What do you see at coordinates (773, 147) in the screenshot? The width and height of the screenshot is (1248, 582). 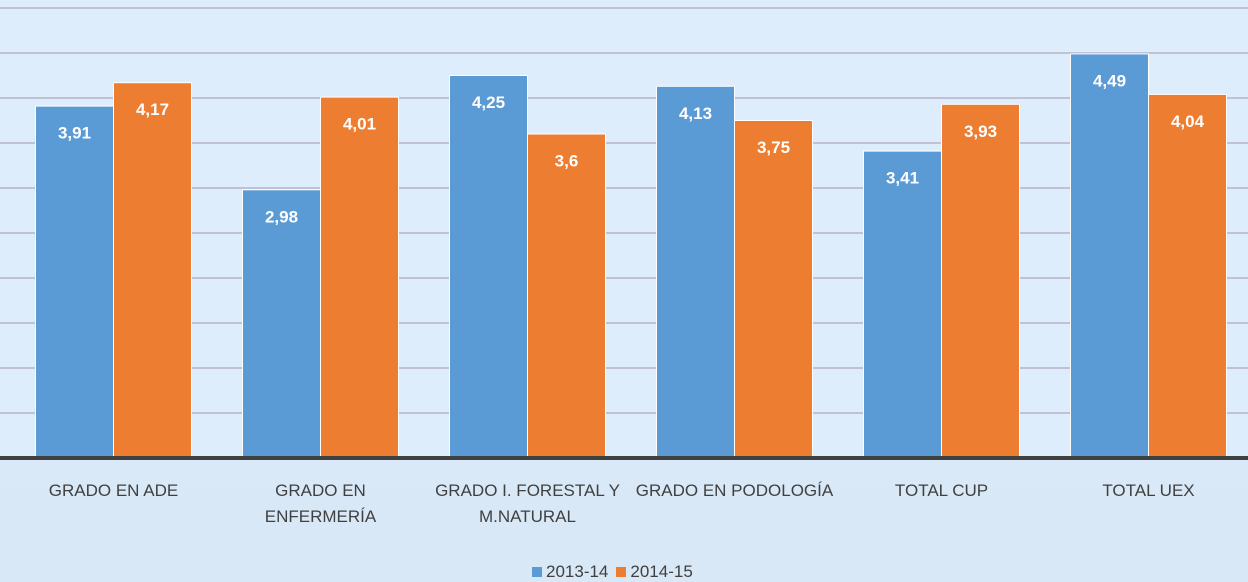 I see `data-label: 3,75` at bounding box center [773, 147].